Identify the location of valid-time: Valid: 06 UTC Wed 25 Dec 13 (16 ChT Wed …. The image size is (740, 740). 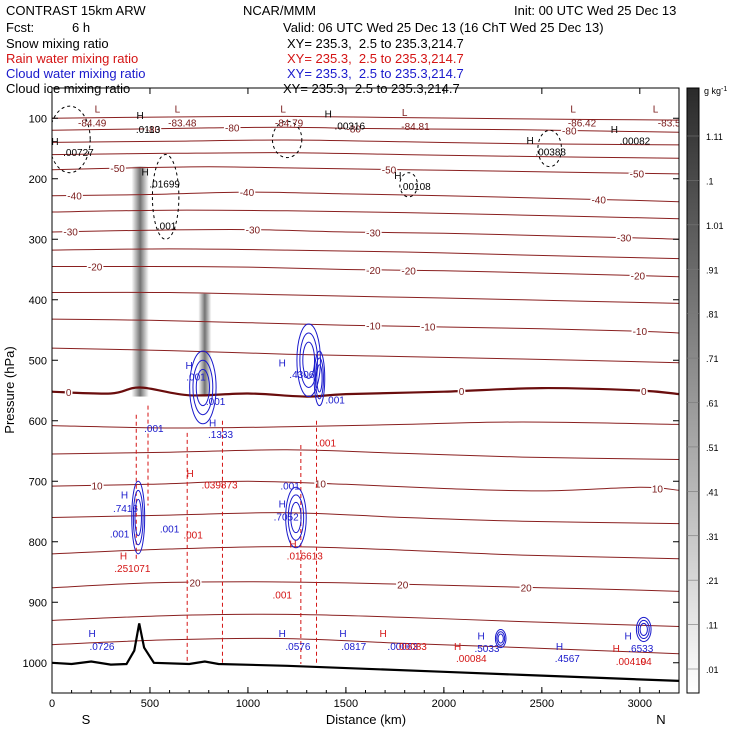
(443, 27).